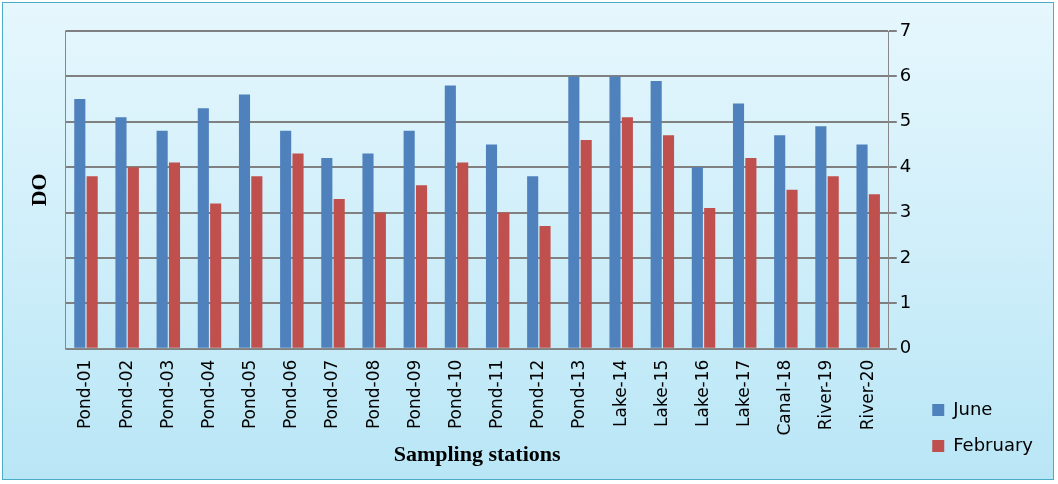 The image size is (1058, 484). I want to click on y-tick-label: 2, so click(905, 256).